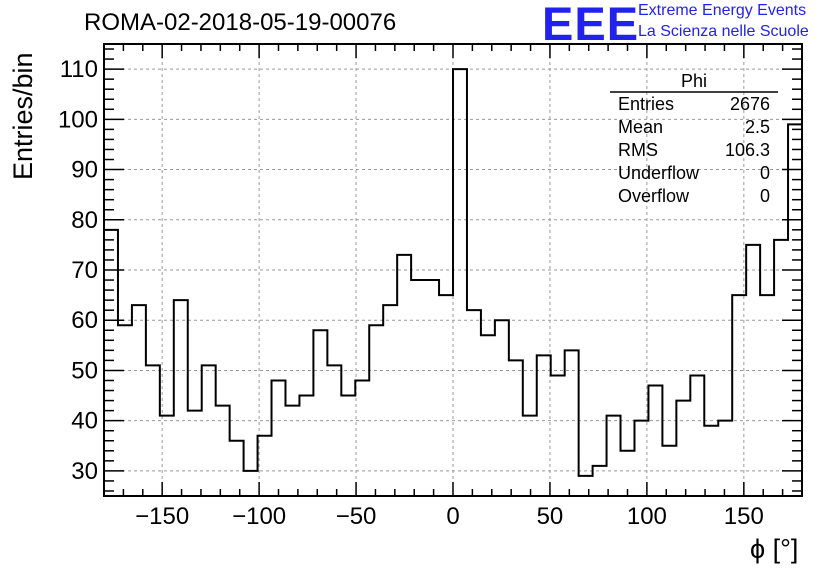 The width and height of the screenshot is (836, 572). What do you see at coordinates (84, 220) in the screenshot?
I see `y-tick-label: 80` at bounding box center [84, 220].